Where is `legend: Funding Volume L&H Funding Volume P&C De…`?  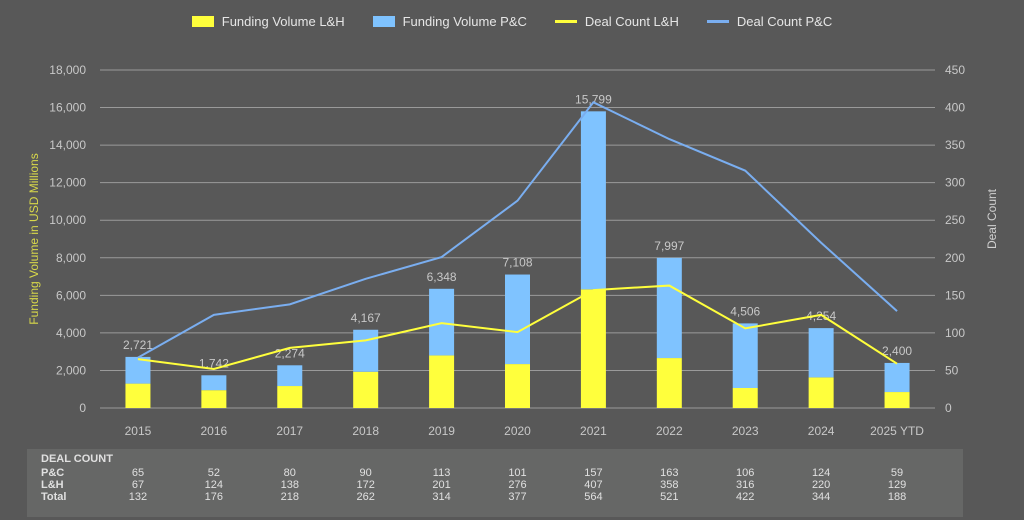
legend: Funding Volume L&H Funding Volume P&C De… is located at coordinates (512, 21).